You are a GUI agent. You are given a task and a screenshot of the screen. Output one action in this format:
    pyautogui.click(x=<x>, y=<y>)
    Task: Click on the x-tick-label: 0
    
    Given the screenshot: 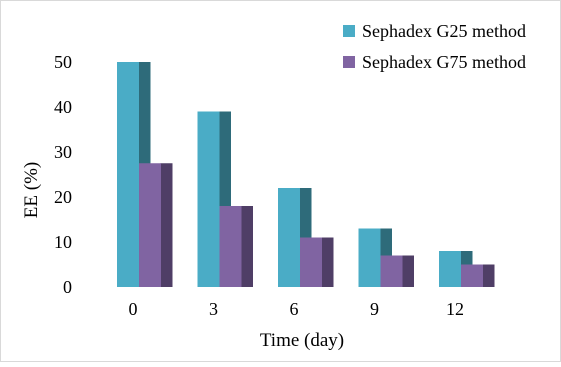 What is the action you would take?
    pyautogui.click(x=133, y=309)
    